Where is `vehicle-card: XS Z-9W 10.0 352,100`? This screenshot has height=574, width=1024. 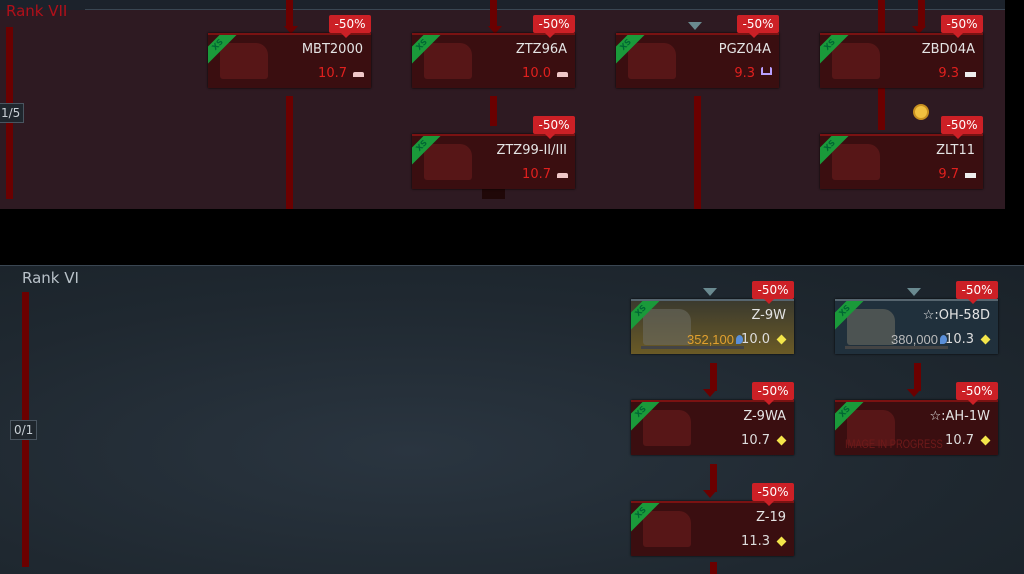
vehicle-card: XS Z-9W 10.0 352,100 is located at coordinates (712, 326).